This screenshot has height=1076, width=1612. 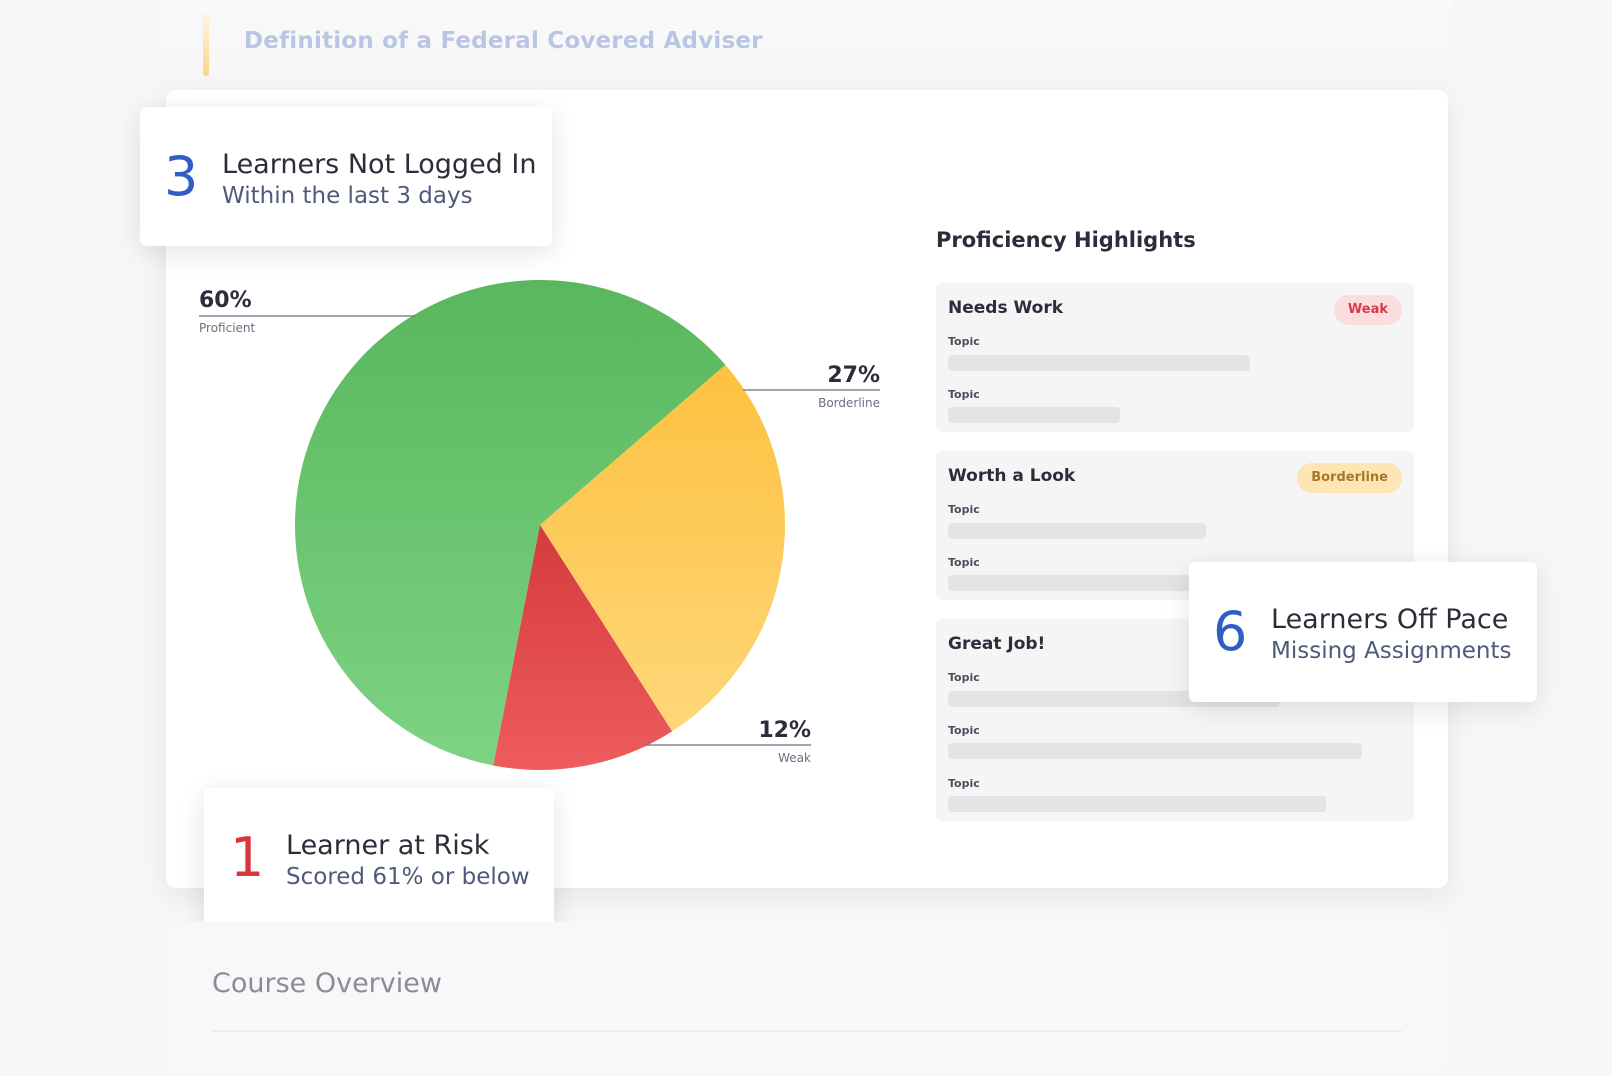 What do you see at coordinates (408, 877) in the screenshot?
I see `at-risk-subtitle: Scored 61% or below` at bounding box center [408, 877].